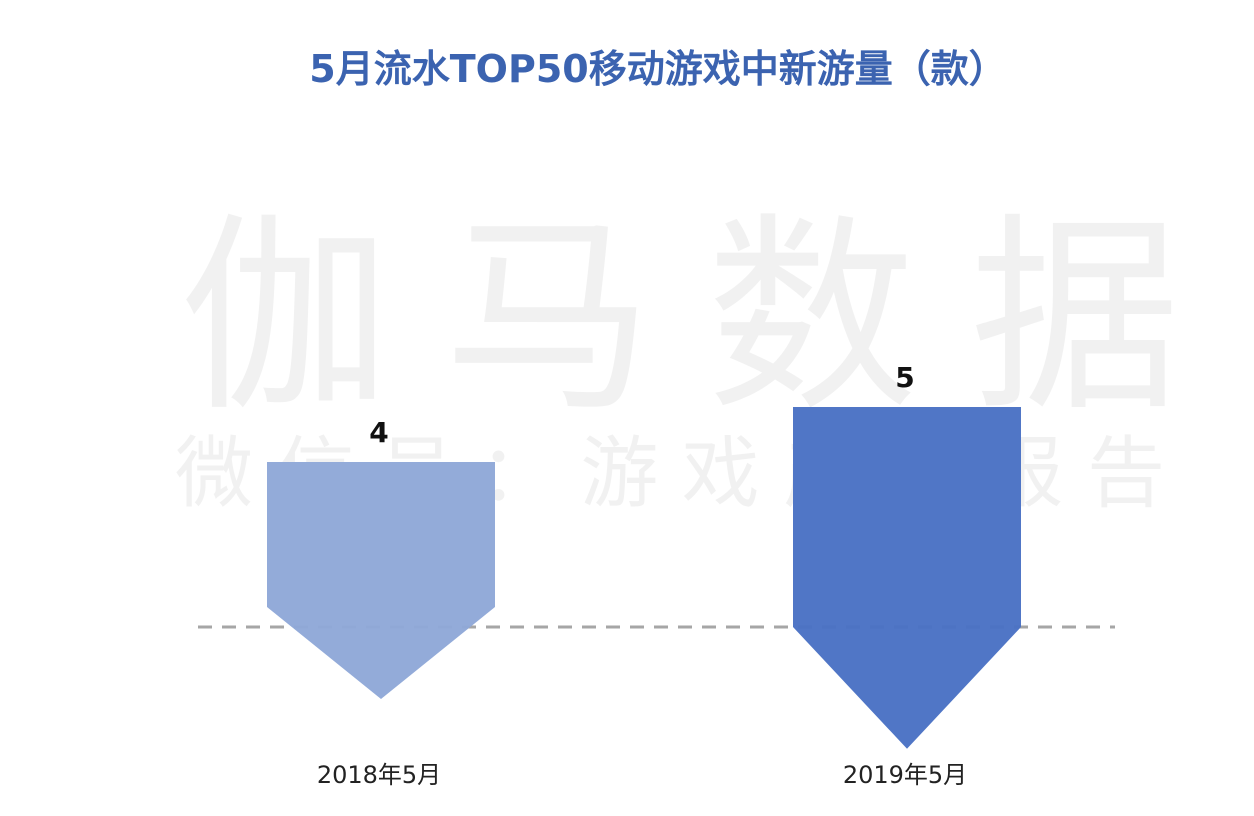  What do you see at coordinates (657, 69) in the screenshot?
I see `chart-title: 5月流水TOP50移动游戏中新游量（款）` at bounding box center [657, 69].